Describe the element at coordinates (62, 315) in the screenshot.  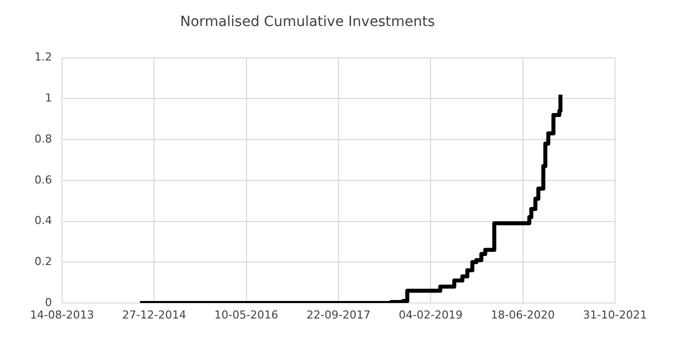
I see `x-tick-label: 14-08-2013` at that location.